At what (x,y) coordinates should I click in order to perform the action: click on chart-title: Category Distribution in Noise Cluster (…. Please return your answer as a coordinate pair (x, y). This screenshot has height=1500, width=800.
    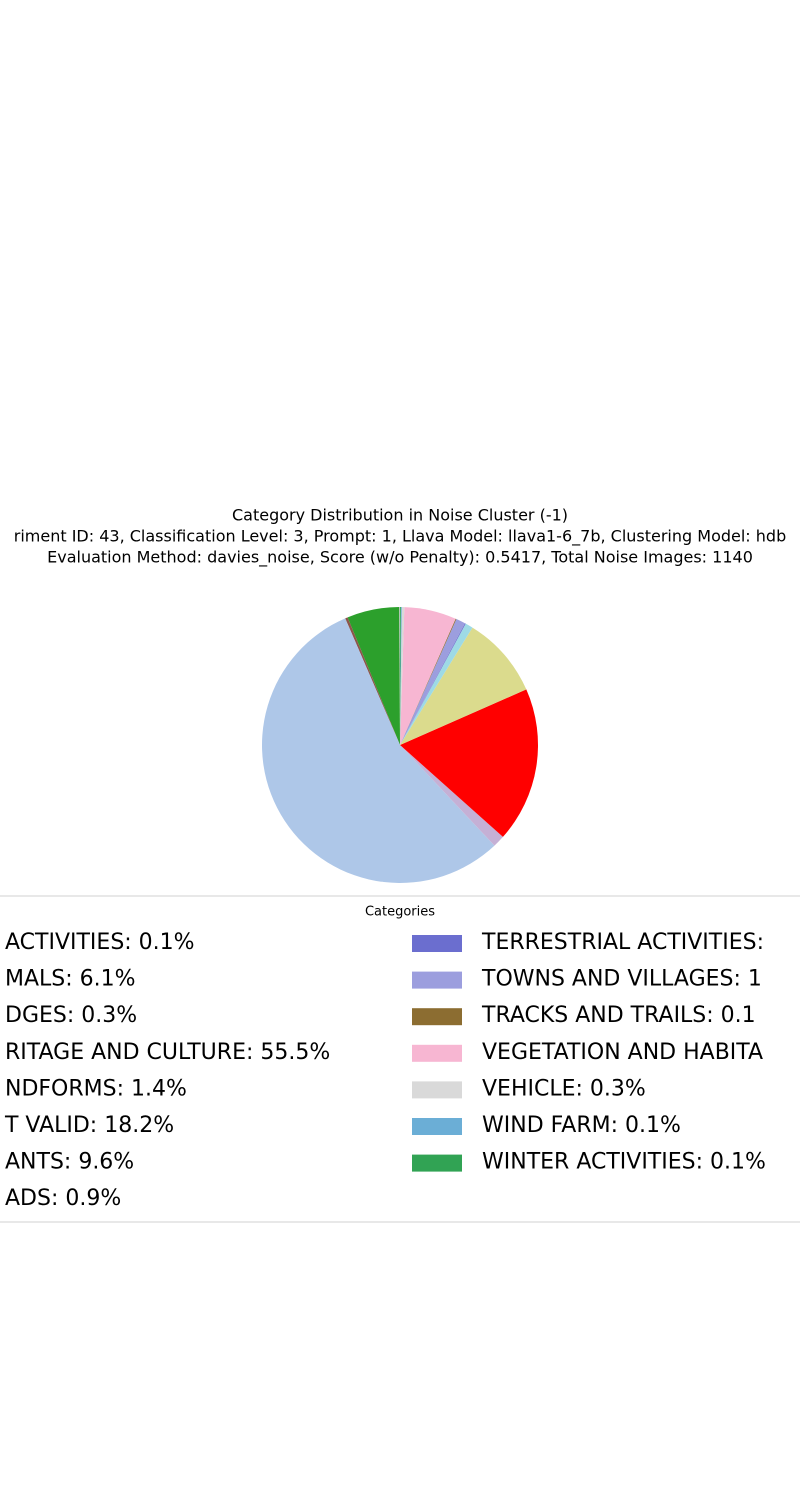
    Looking at the image, I should click on (400, 515).